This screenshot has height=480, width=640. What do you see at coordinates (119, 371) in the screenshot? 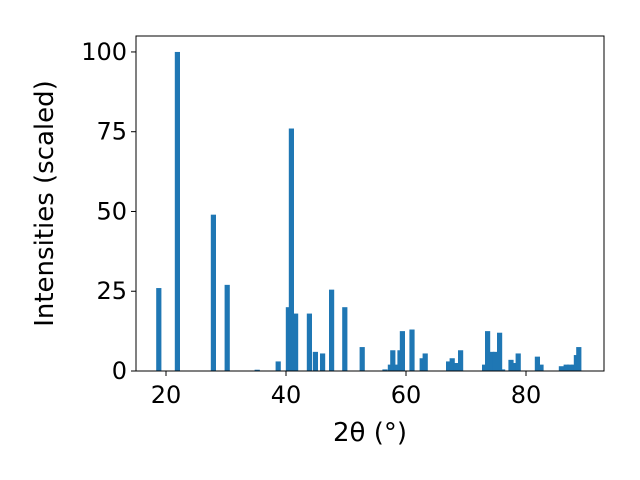
I see `y-tick-label: 0` at bounding box center [119, 371].